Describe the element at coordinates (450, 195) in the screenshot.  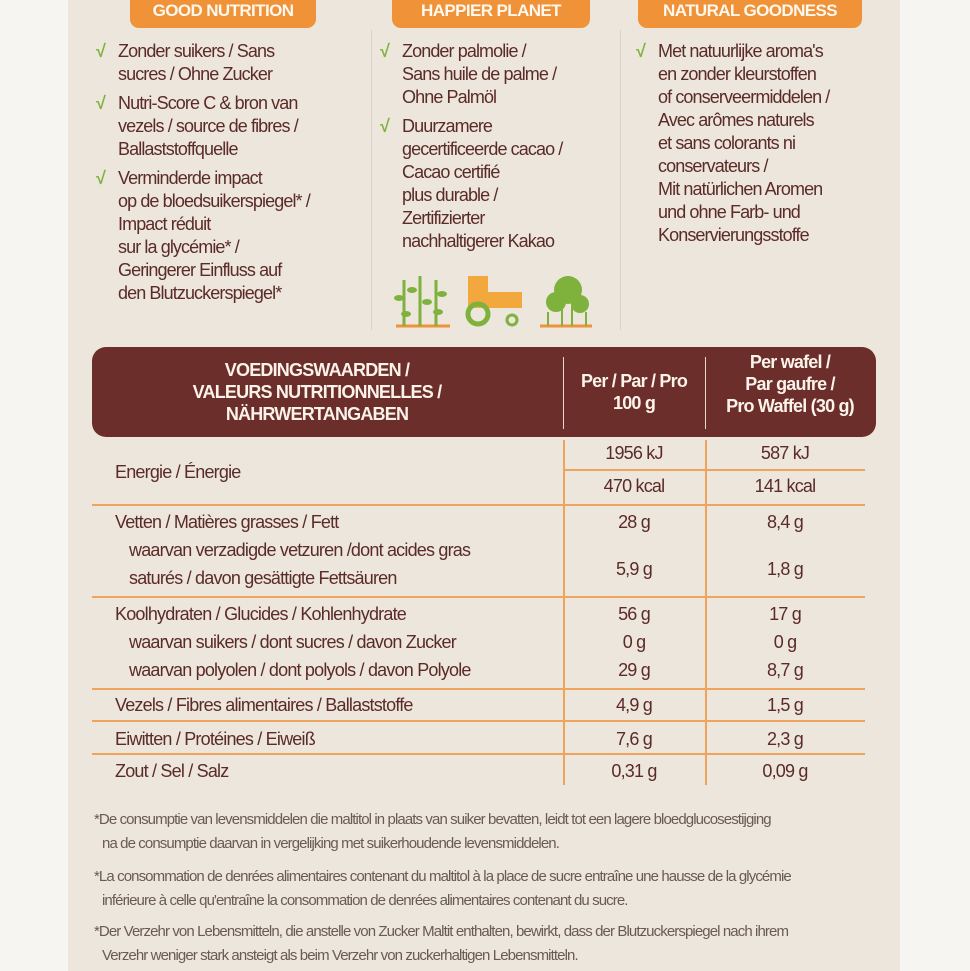
I see `claim-line: plus durable /` at that location.